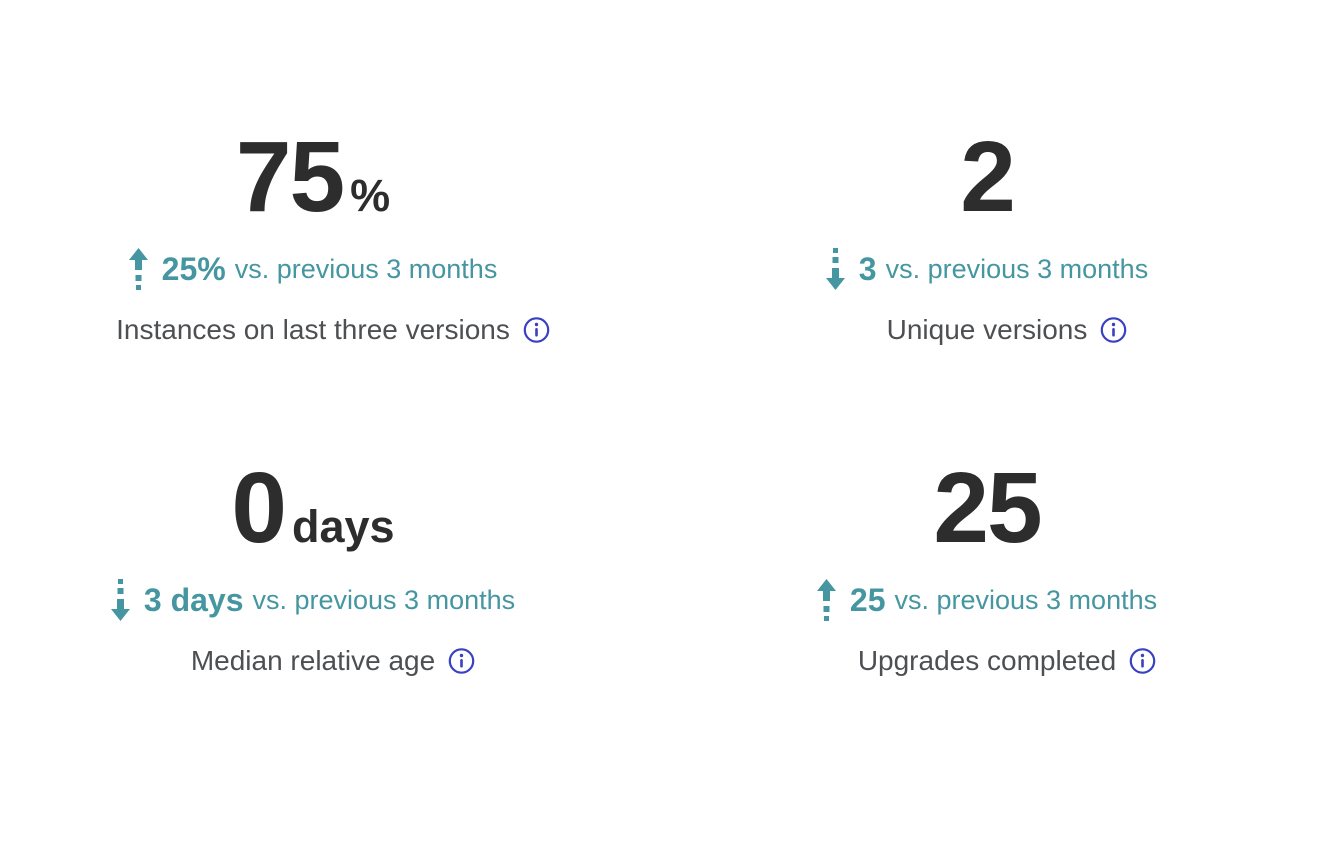 The image size is (1334, 856). Describe the element at coordinates (987, 329) in the screenshot. I see `metric-label: Unique versions` at that location.